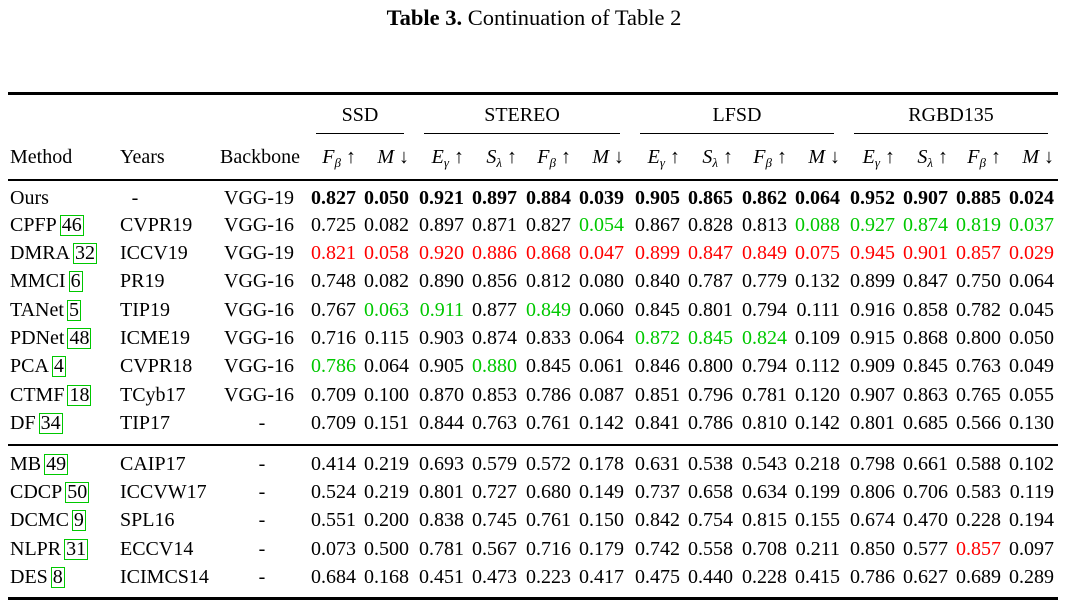 The image size is (1068, 606). What do you see at coordinates (601, 281) in the screenshot?
I see `metric-value-cell: 0.080` at bounding box center [601, 281].